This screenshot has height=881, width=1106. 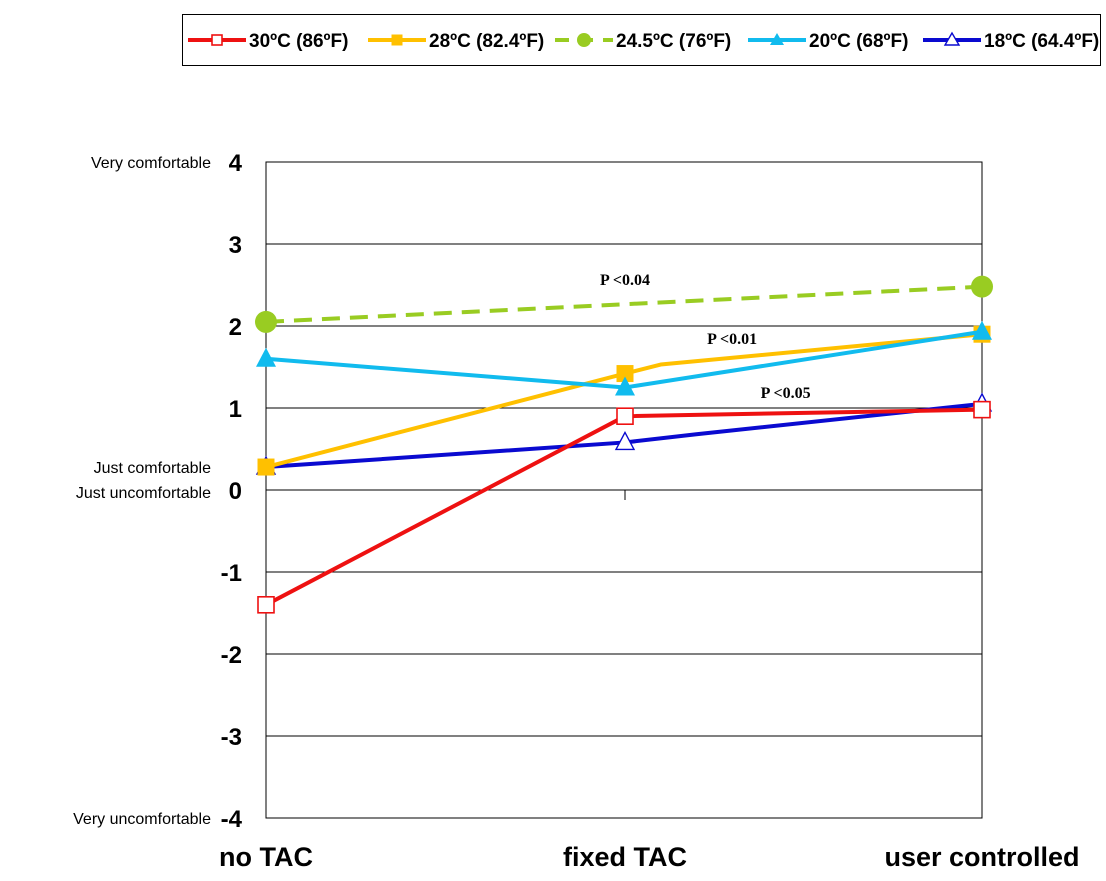 I want to click on y-tick-label: 0, so click(x=235, y=491).